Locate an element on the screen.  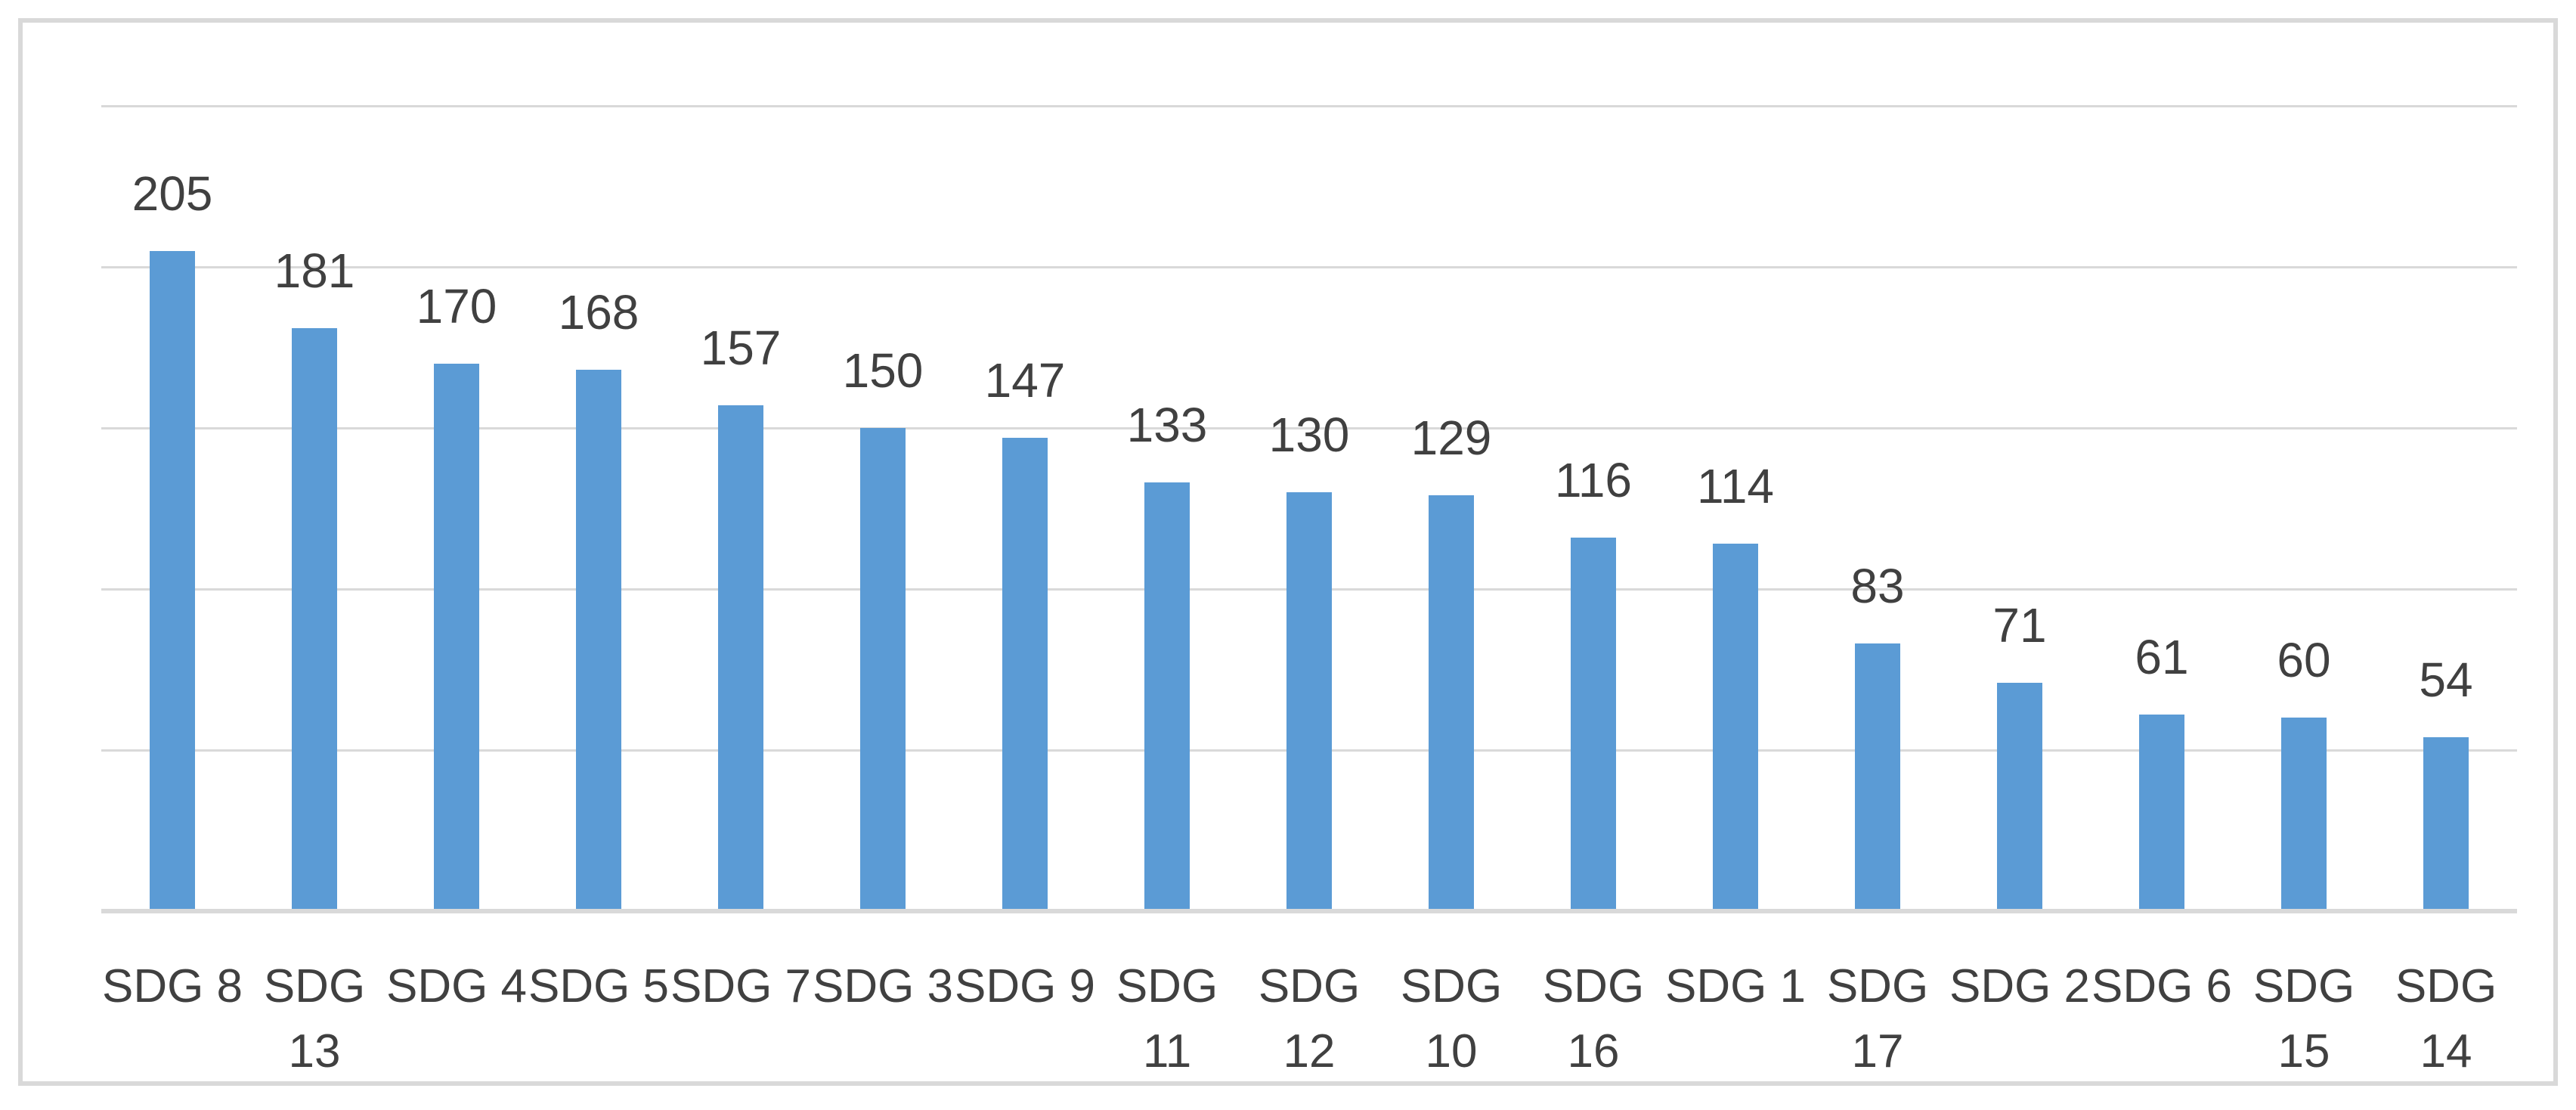
value-label: 116 is located at coordinates (1594, 479).